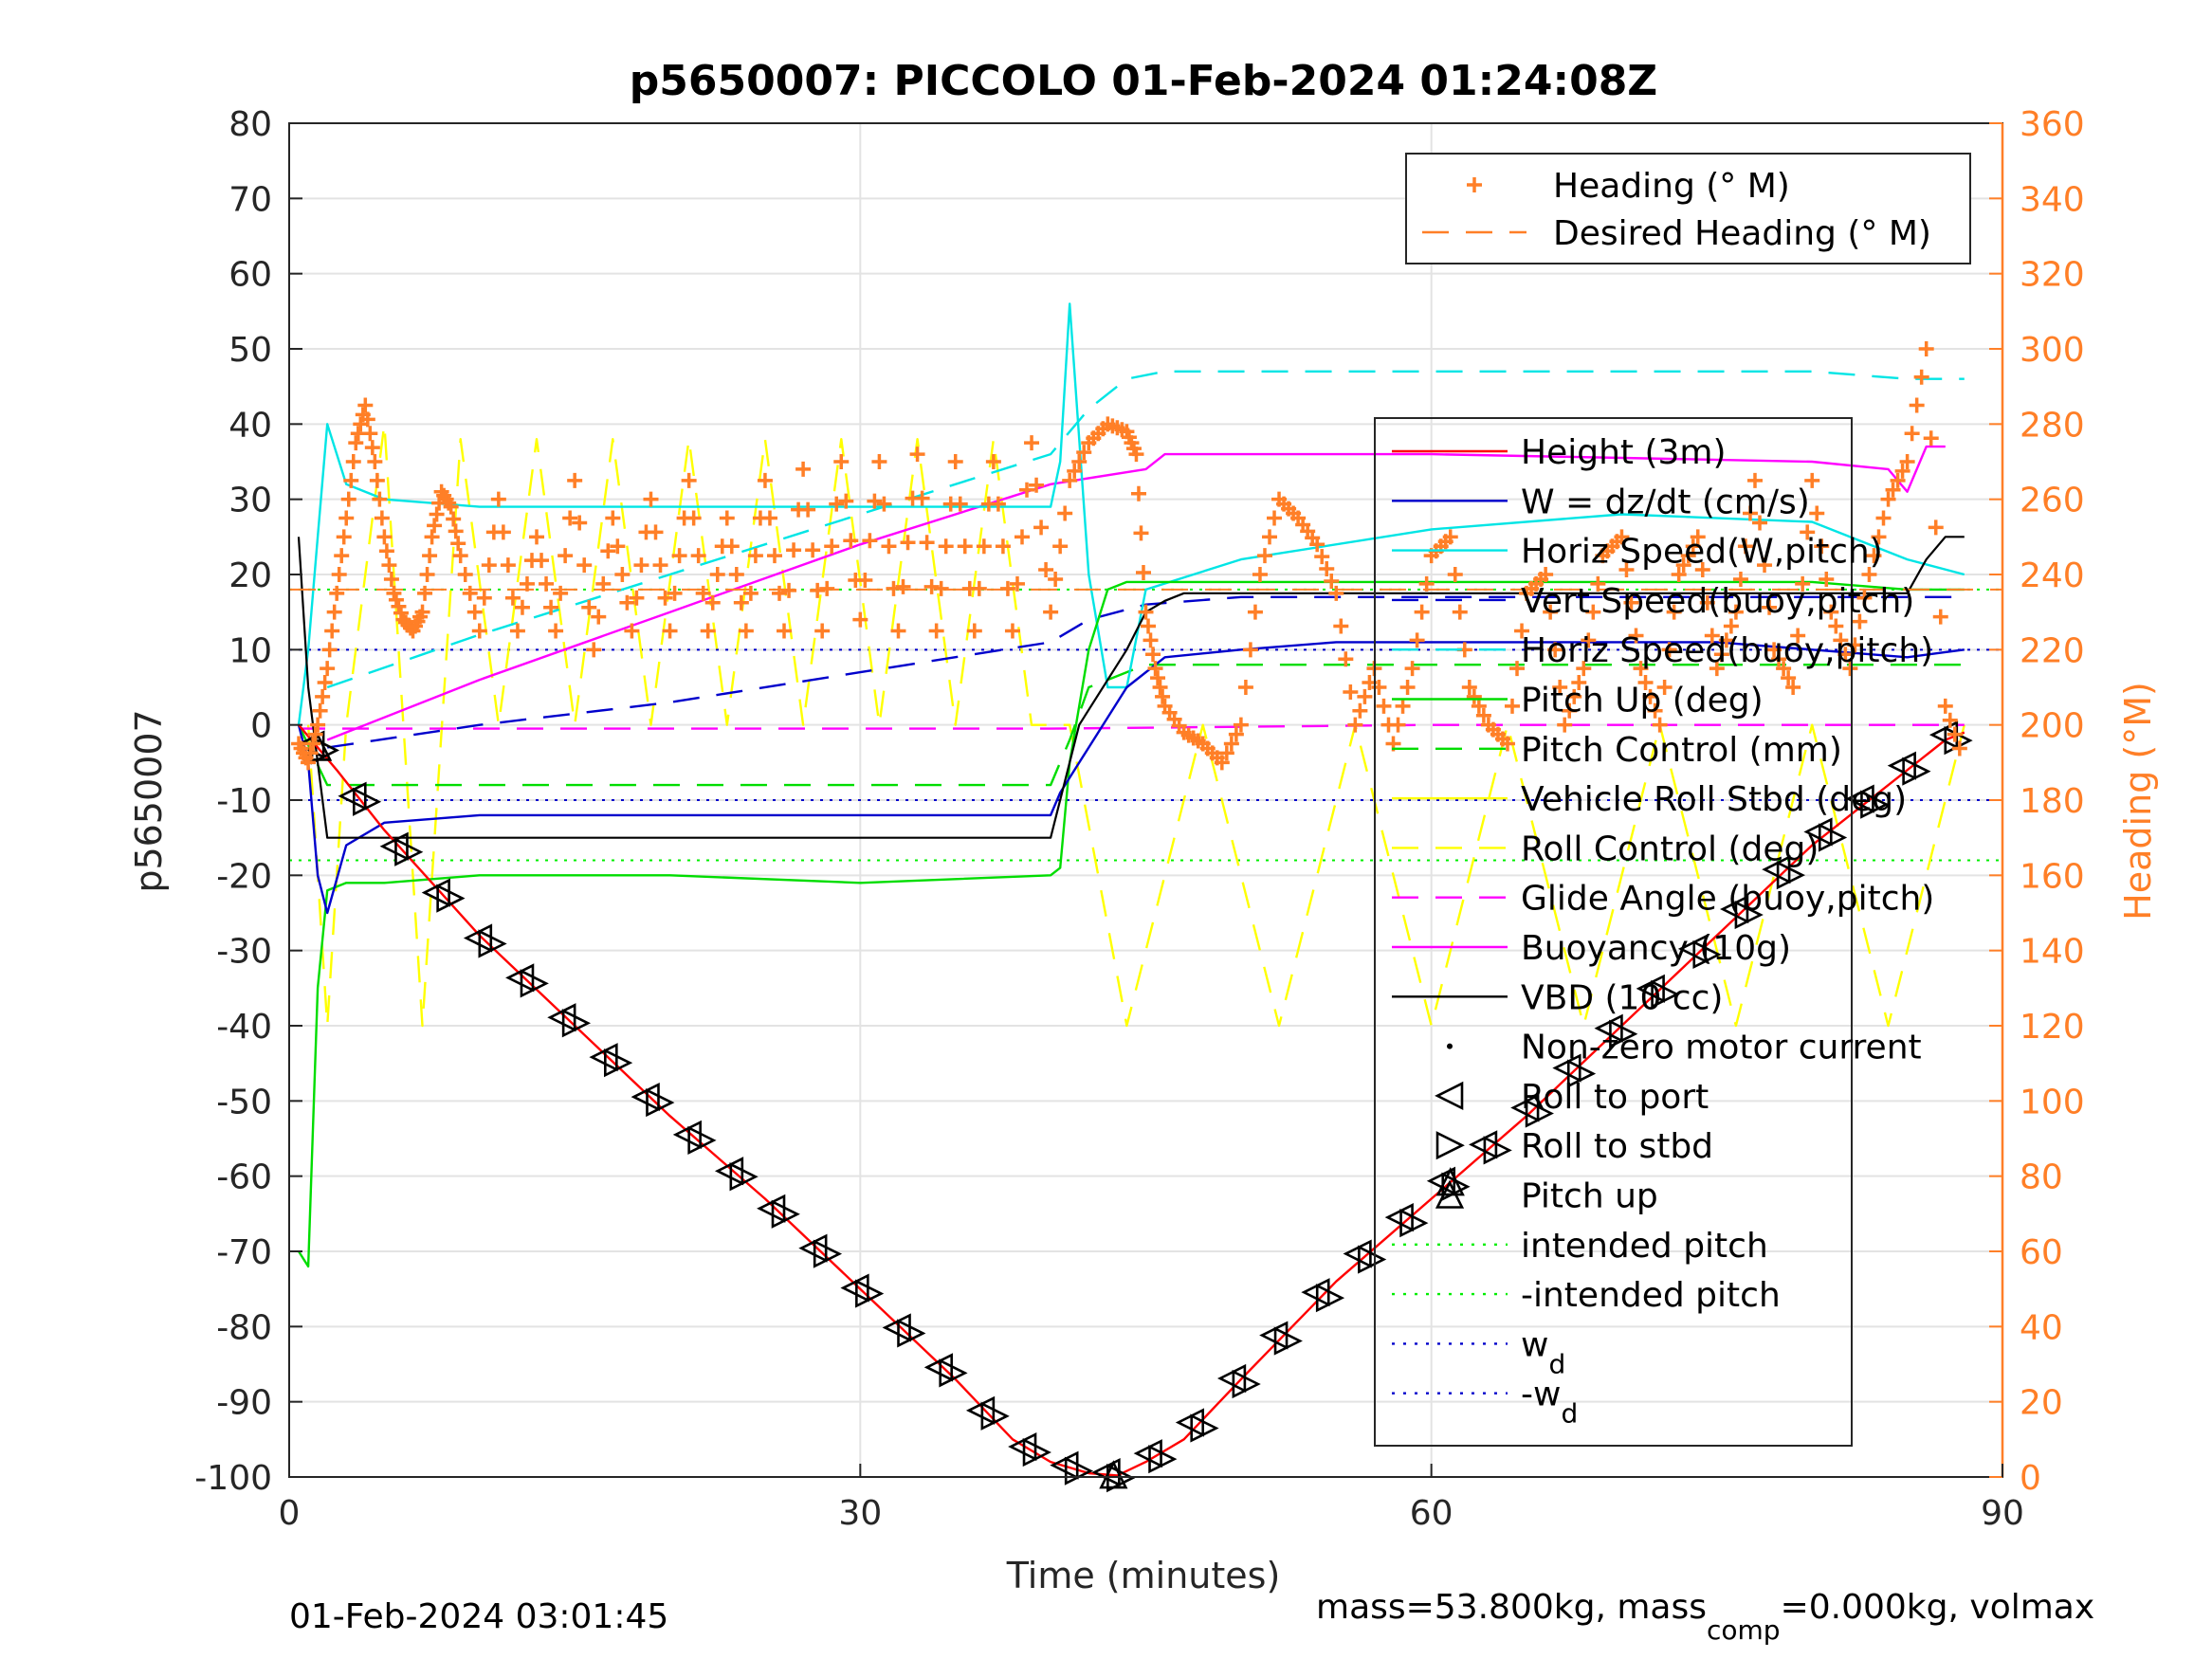 The image size is (2212, 1659). What do you see at coordinates (250, 575) in the screenshot?
I see `y-tick-label-left: 20` at bounding box center [250, 575].